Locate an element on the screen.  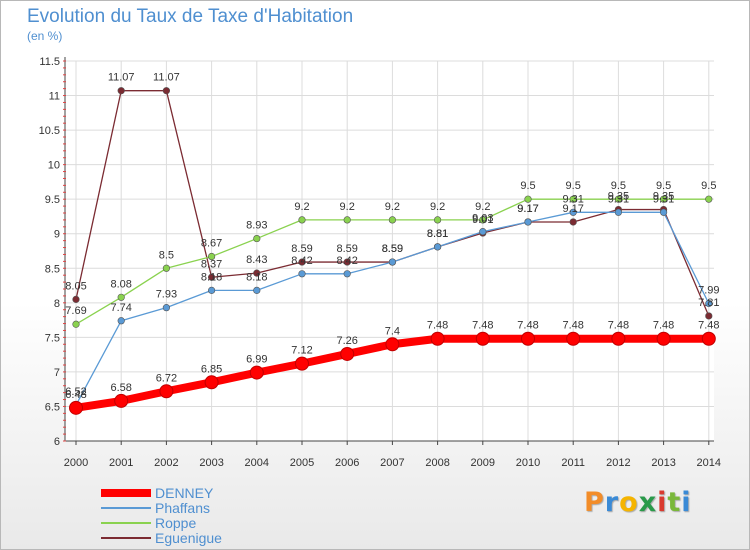
data-label: 8.93 is located at coordinates (256, 226).